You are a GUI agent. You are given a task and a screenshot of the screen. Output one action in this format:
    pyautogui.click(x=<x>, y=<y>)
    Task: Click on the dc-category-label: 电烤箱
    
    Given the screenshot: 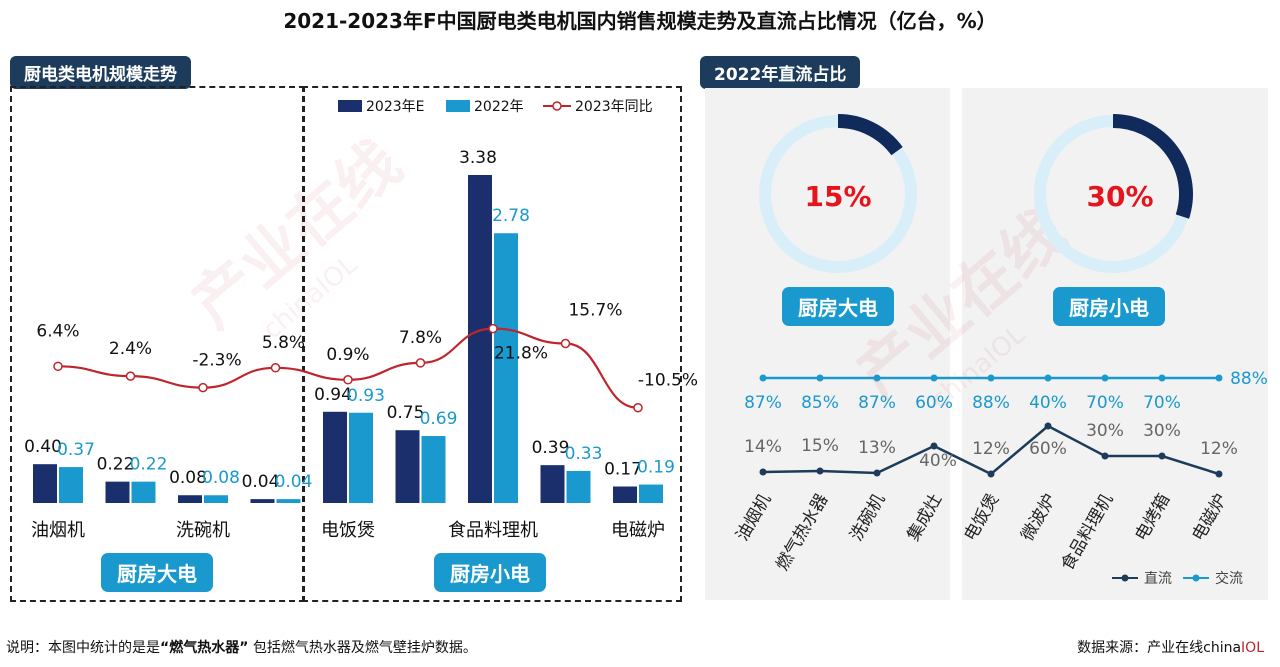 What is the action you would take?
    pyautogui.click(x=1153, y=518)
    